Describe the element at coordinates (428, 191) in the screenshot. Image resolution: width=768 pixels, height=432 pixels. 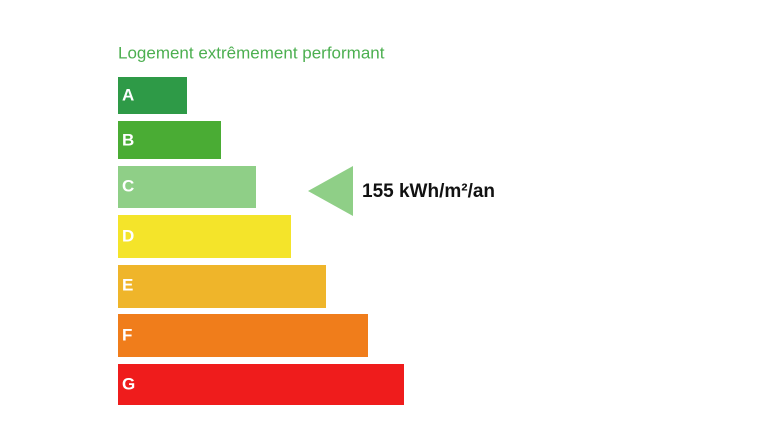
I see `indicator-text: 155 kWh/m²/an` at that location.